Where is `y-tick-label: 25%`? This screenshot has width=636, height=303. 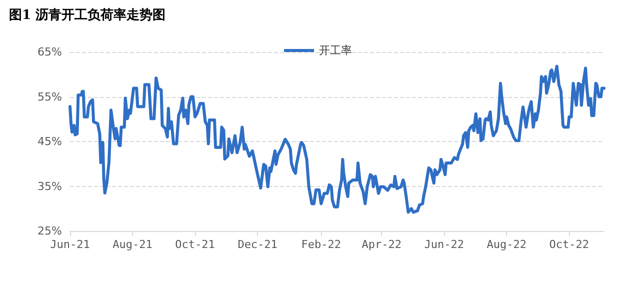
y-tick-label: 25% is located at coordinates (50, 231).